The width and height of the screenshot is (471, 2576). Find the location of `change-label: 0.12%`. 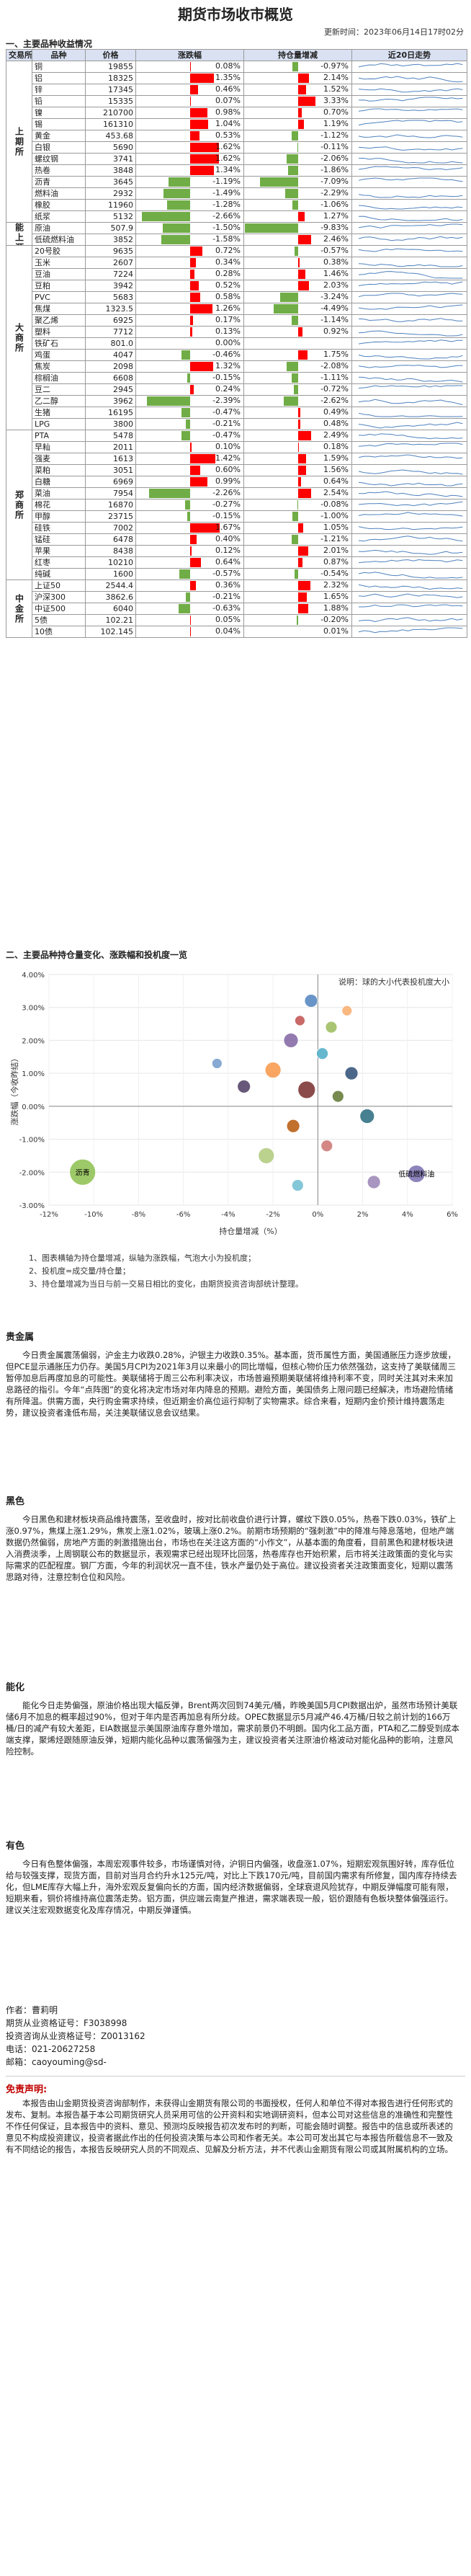

change-label: 0.12% is located at coordinates (228, 551).